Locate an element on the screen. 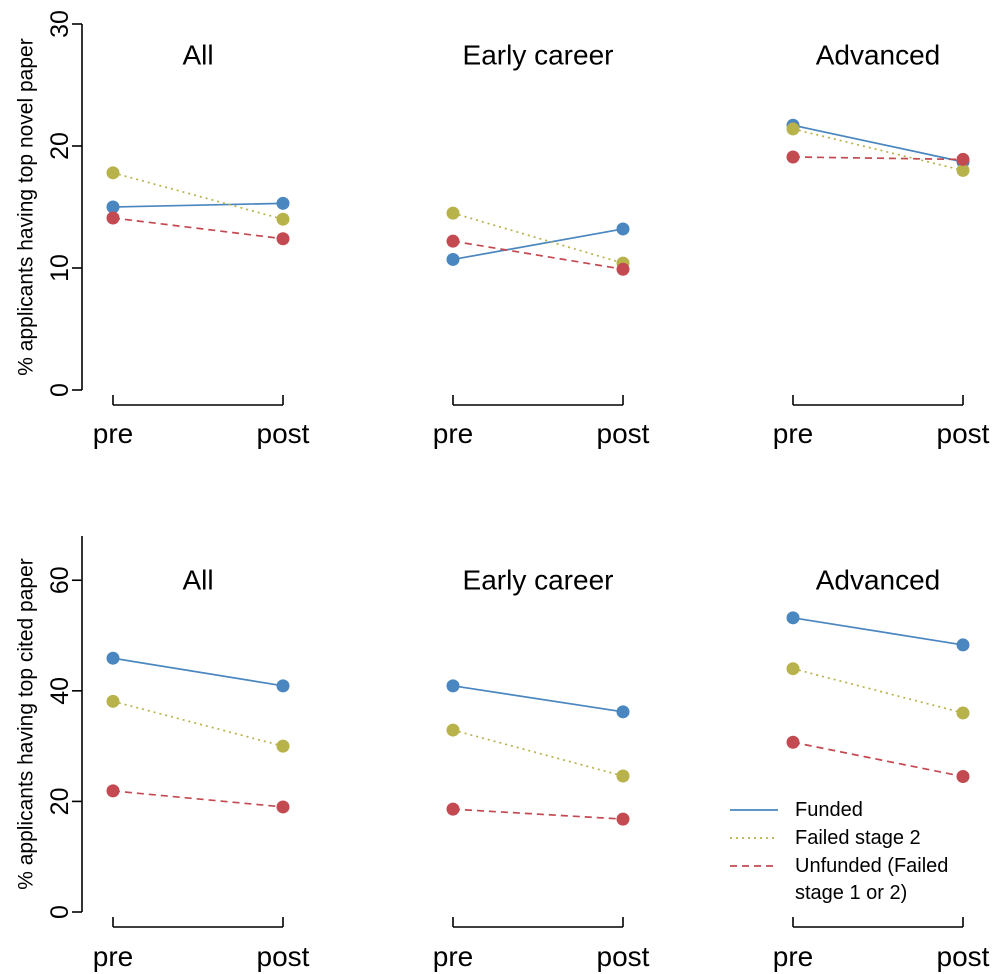 Image resolution: width=995 pixels, height=974 pixels. legend-item-failed2: Failed stage 2 is located at coordinates (825, 838).